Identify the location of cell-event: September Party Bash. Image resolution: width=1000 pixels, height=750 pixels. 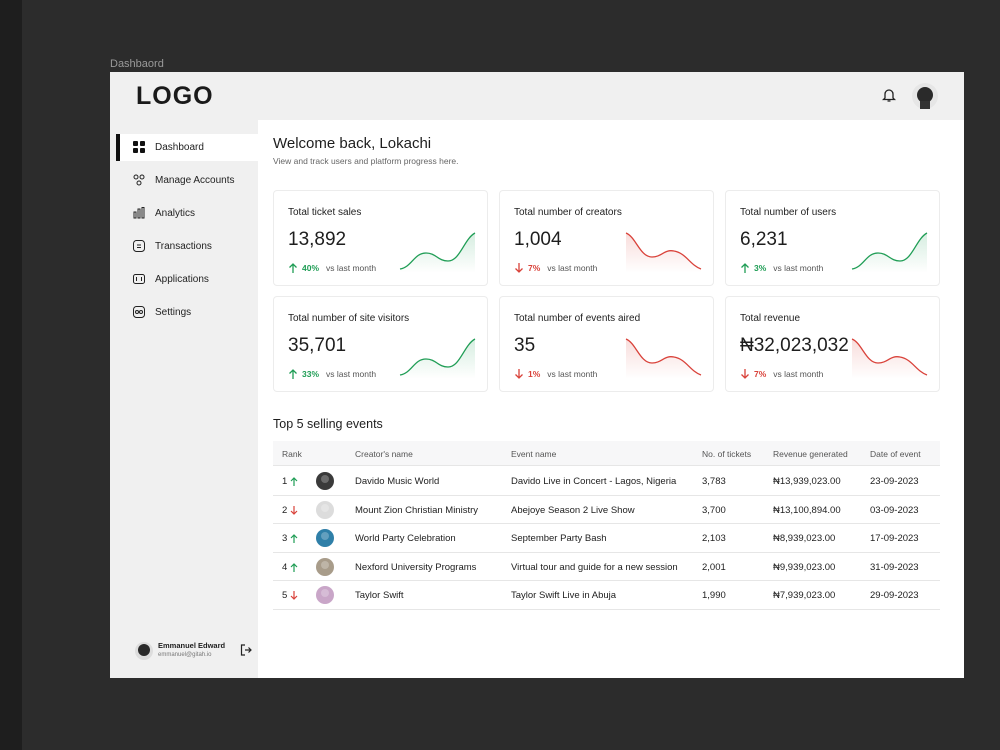
(559, 538).